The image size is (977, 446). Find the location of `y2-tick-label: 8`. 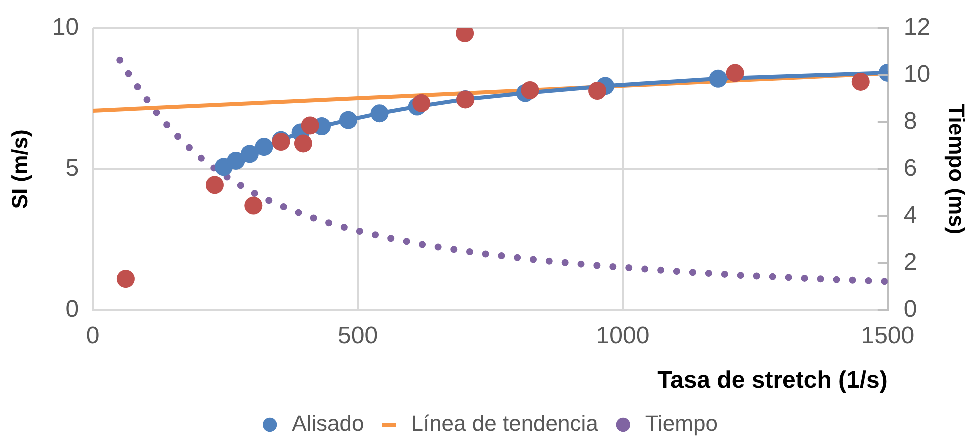

y2-tick-label: 8 is located at coordinates (911, 122).